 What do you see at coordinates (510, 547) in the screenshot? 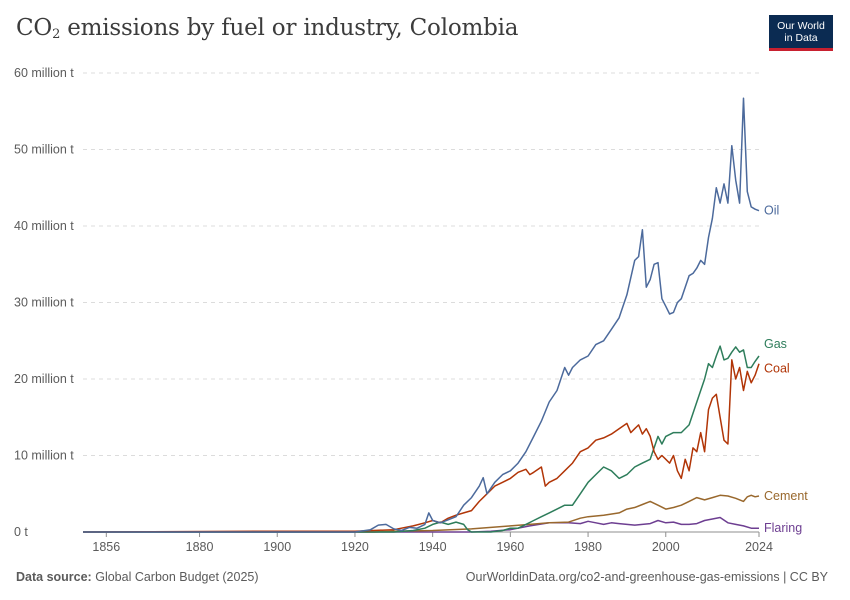
I see `x-tick-label: 1960` at bounding box center [510, 547].